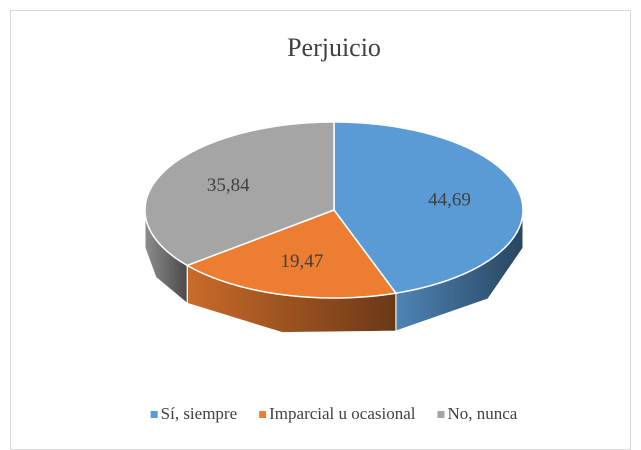  What do you see at coordinates (199, 413) in the screenshot?
I see `legend-label: Sí, siempre` at bounding box center [199, 413].